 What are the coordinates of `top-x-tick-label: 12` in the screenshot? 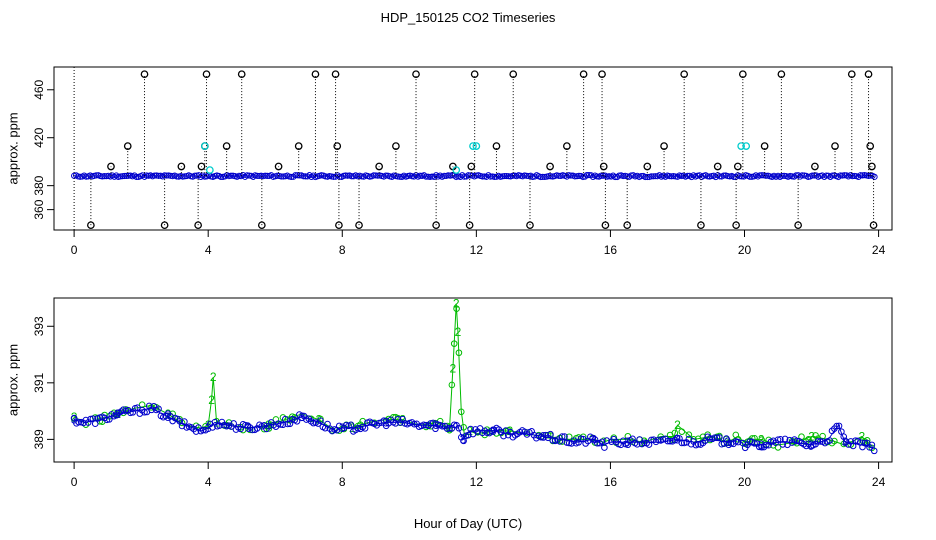 It's located at (477, 250).